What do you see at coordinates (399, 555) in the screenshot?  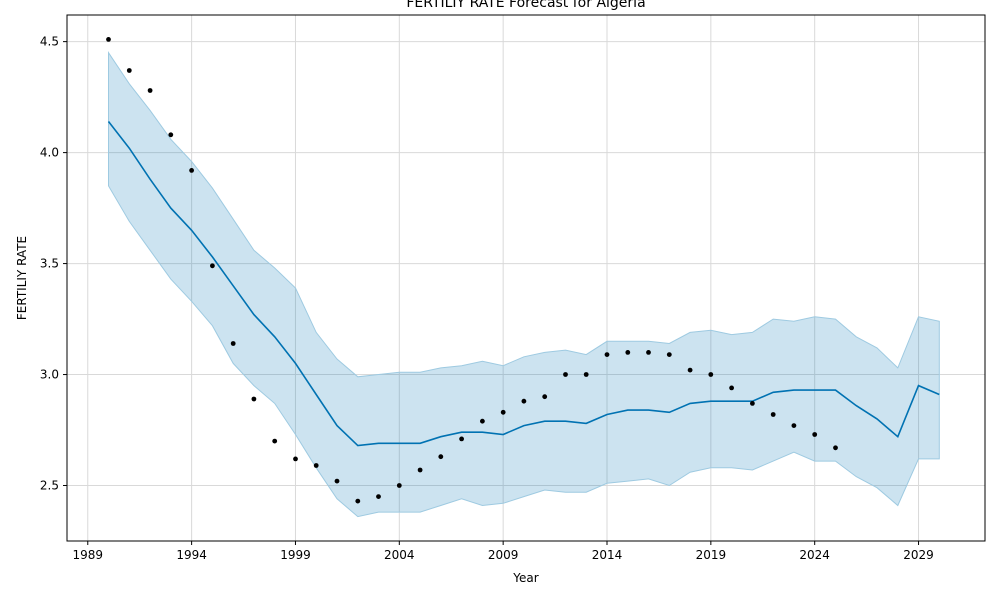 I see `x-tick-label: 2004` at bounding box center [399, 555].